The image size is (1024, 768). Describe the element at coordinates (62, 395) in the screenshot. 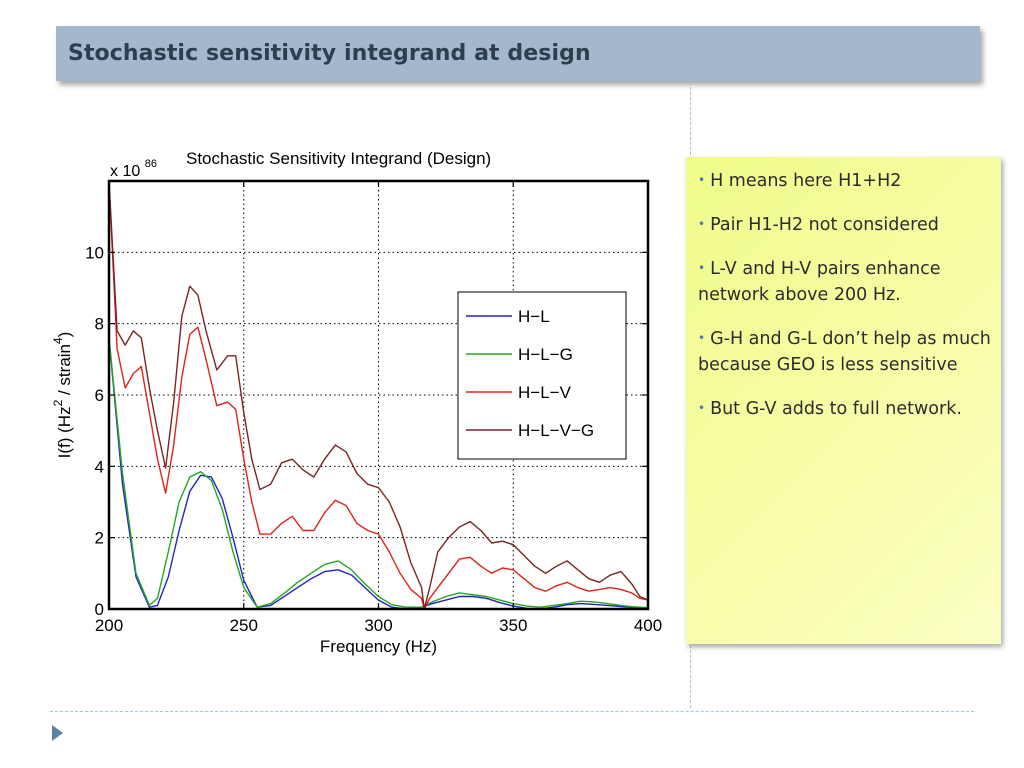

I see `y-axis-label: I(f) (Hz2​ / strain4​)` at that location.